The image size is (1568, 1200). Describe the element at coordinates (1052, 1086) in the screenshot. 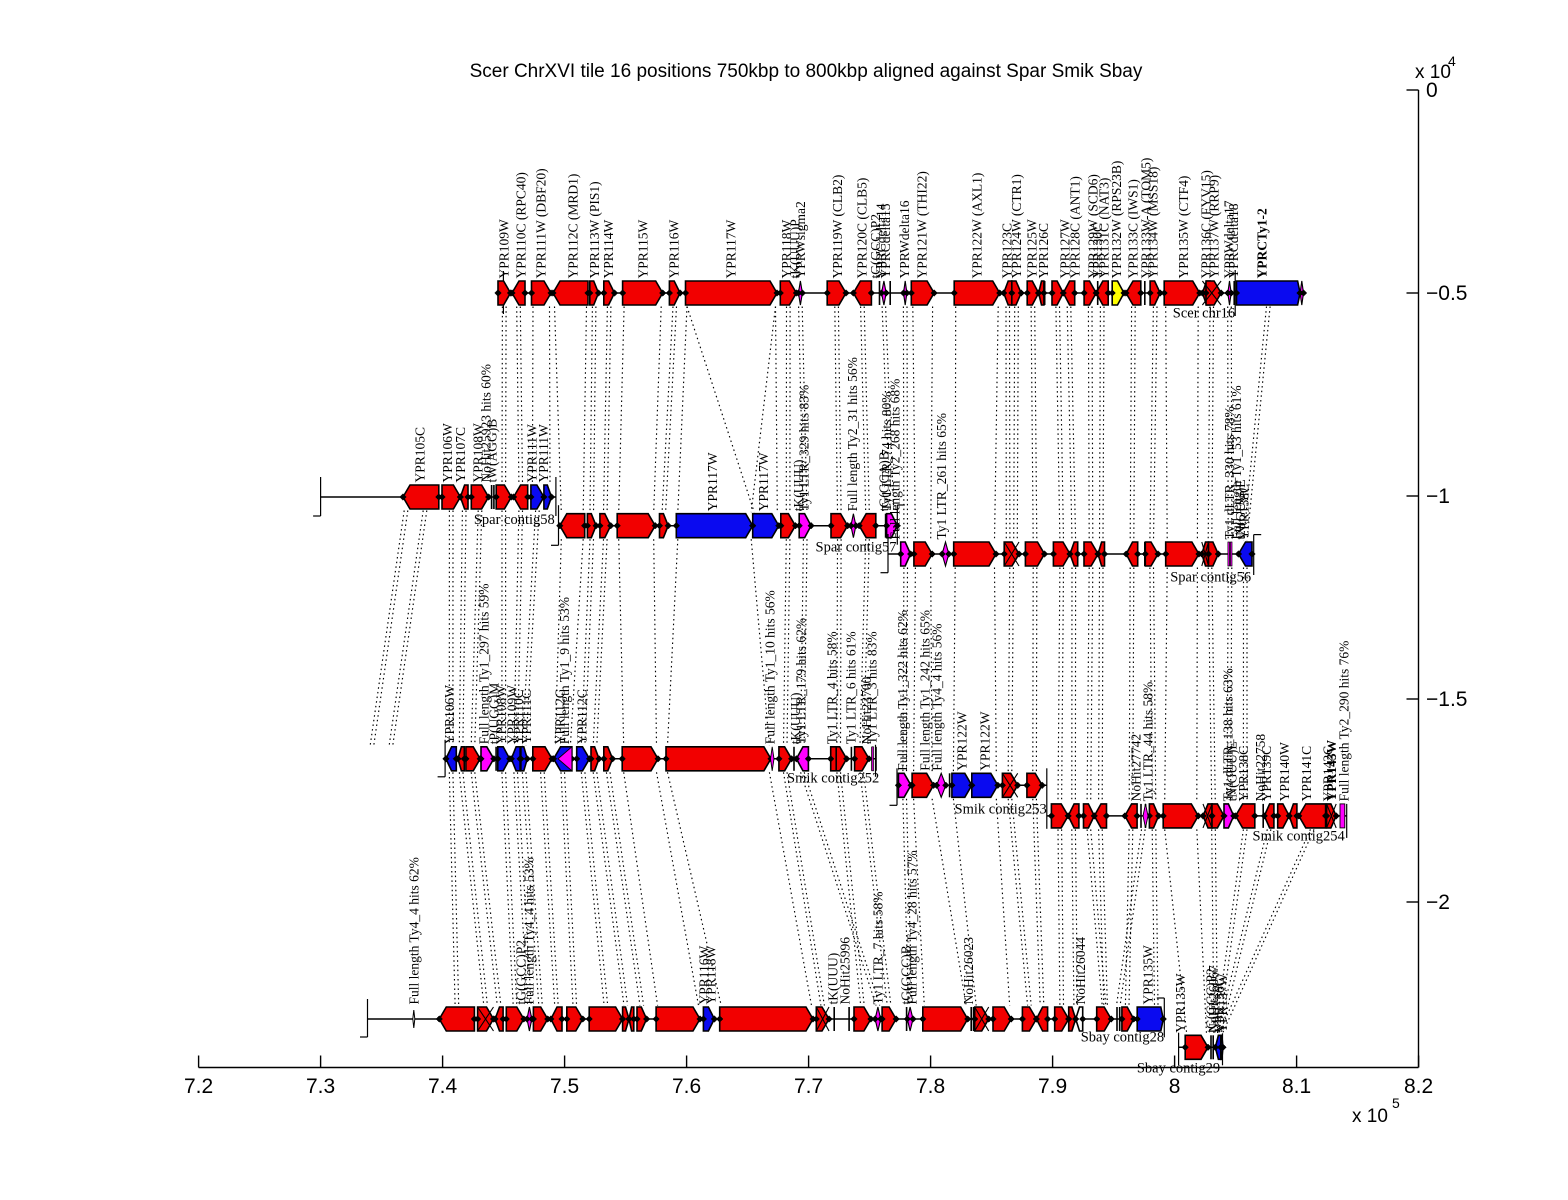

I see `svg-text: 7.9` at that location.